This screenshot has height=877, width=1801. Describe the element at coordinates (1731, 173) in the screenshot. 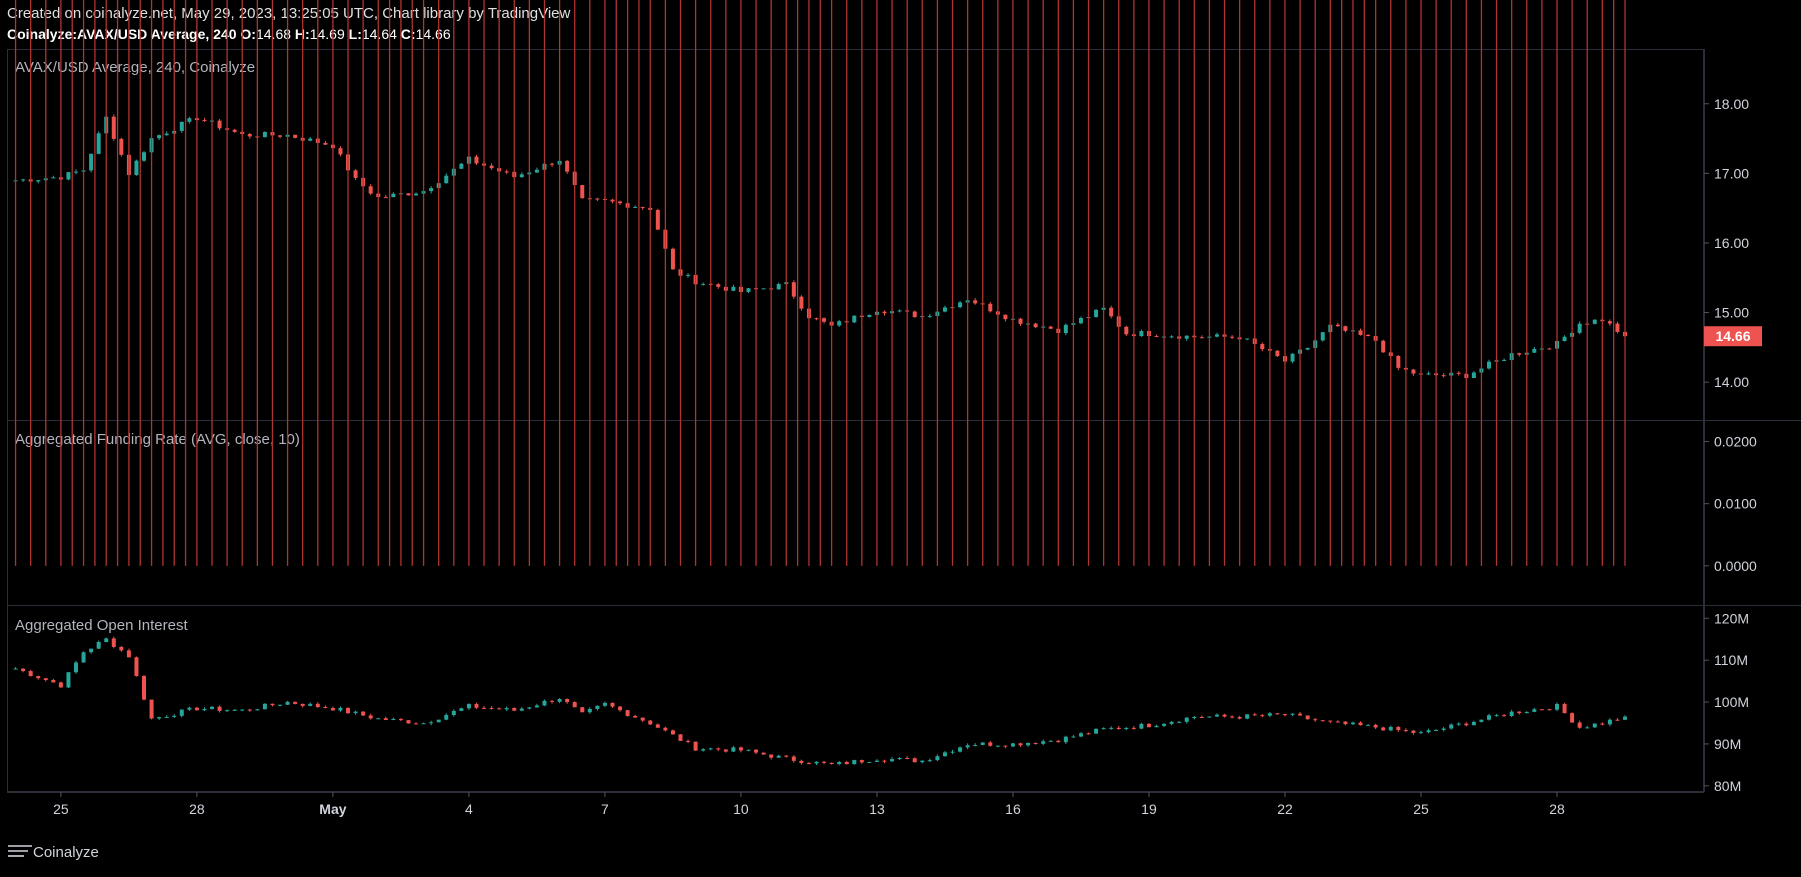

I see `price-tick-label: 17.00` at that location.